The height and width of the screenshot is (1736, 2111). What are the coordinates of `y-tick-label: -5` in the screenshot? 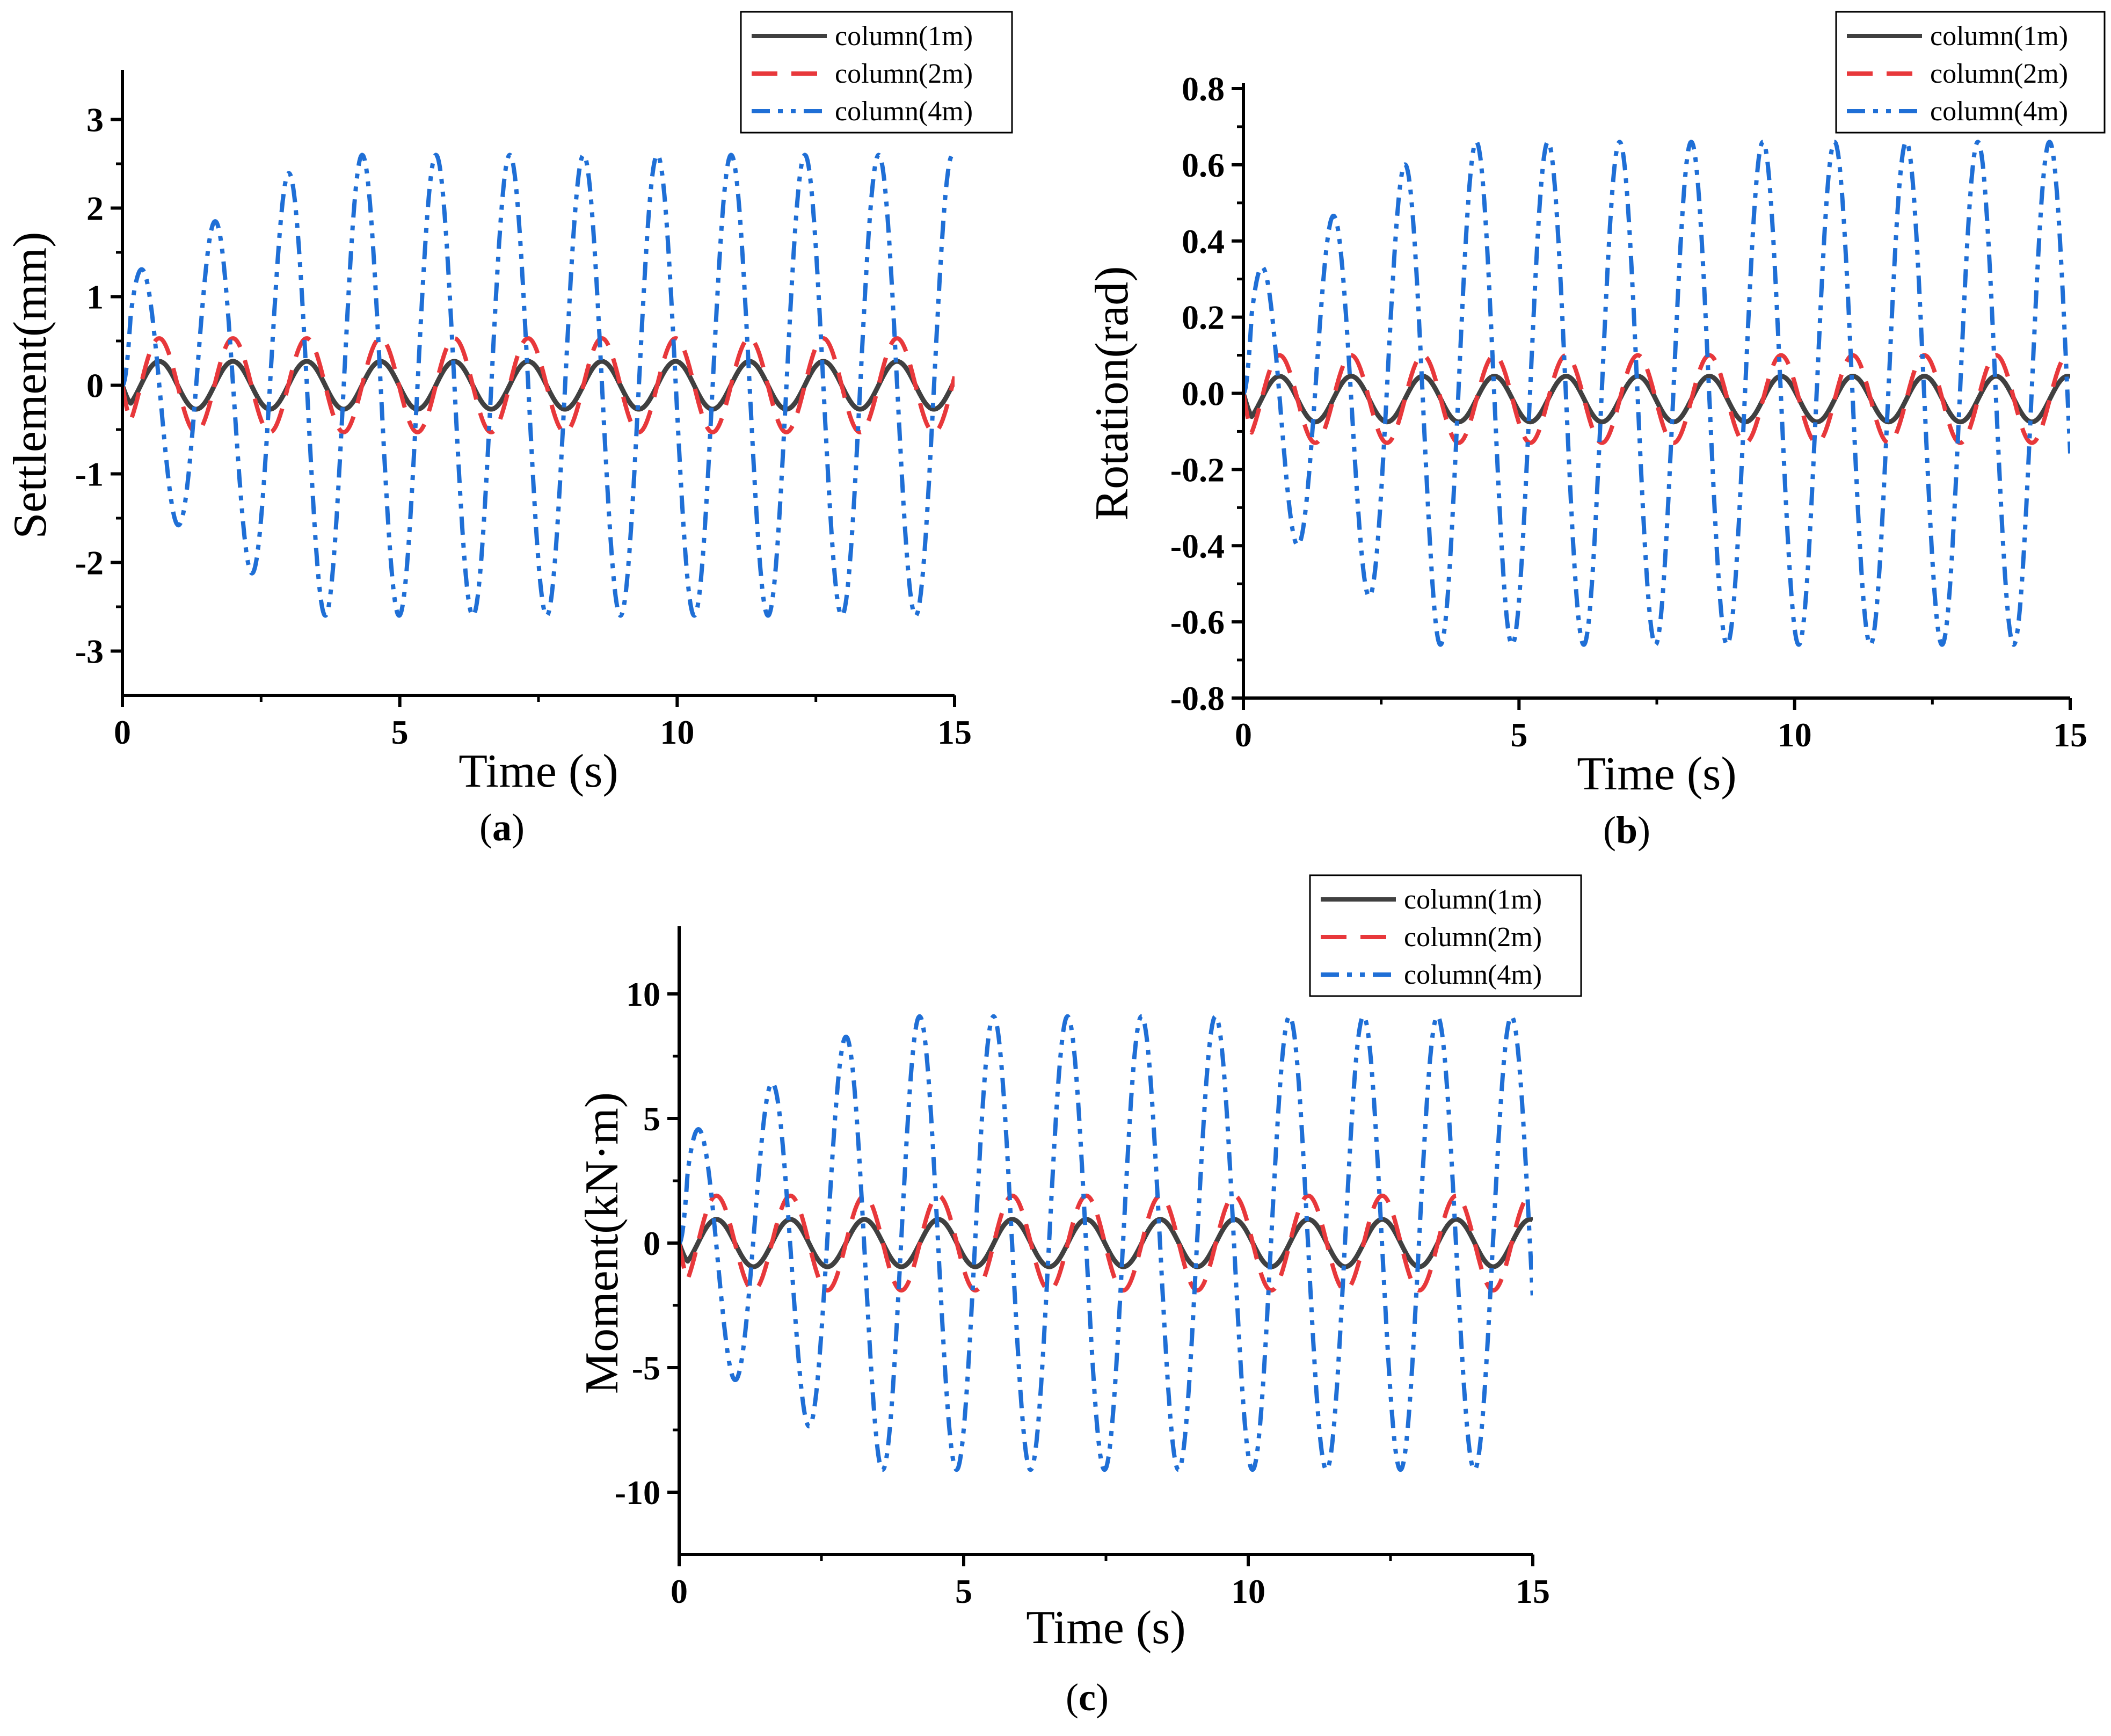 It's located at (646, 1368).